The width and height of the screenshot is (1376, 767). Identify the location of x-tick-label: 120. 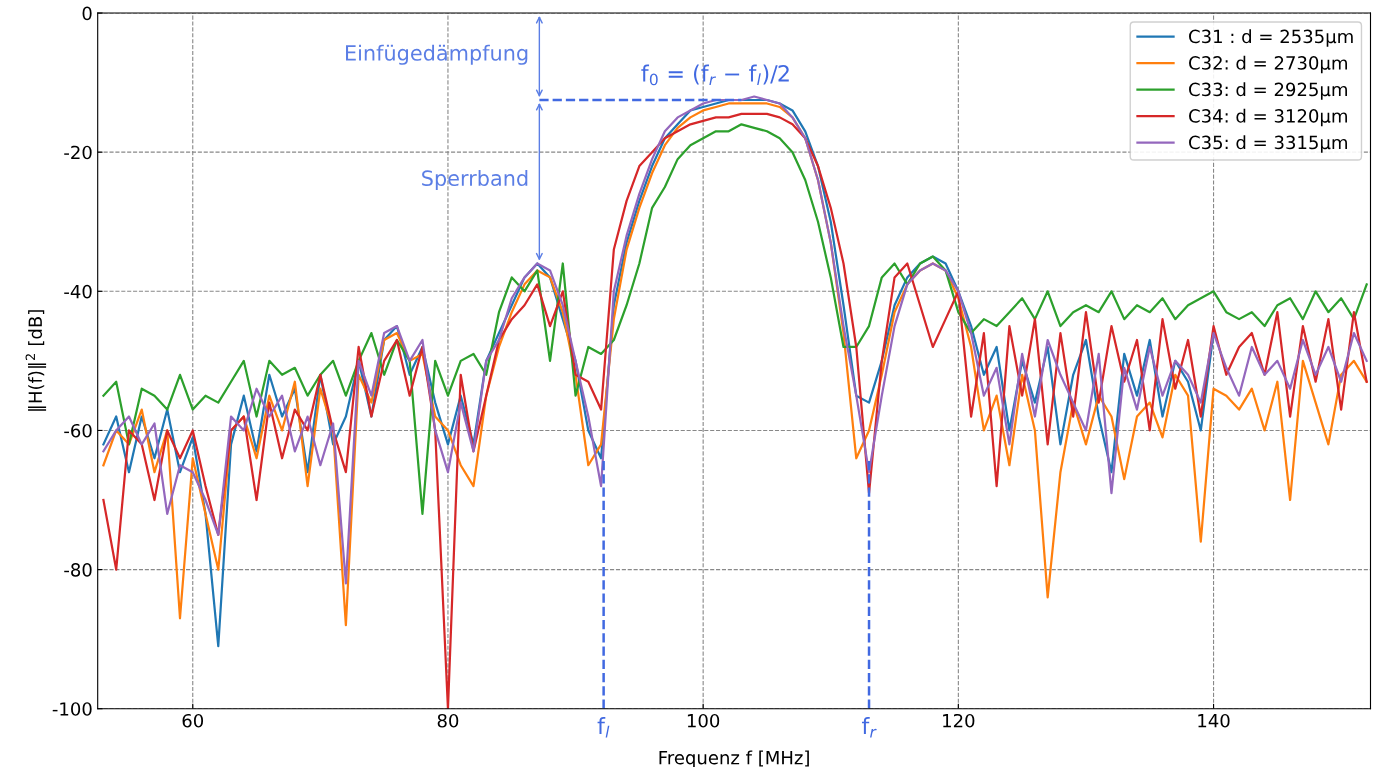
(959, 720).